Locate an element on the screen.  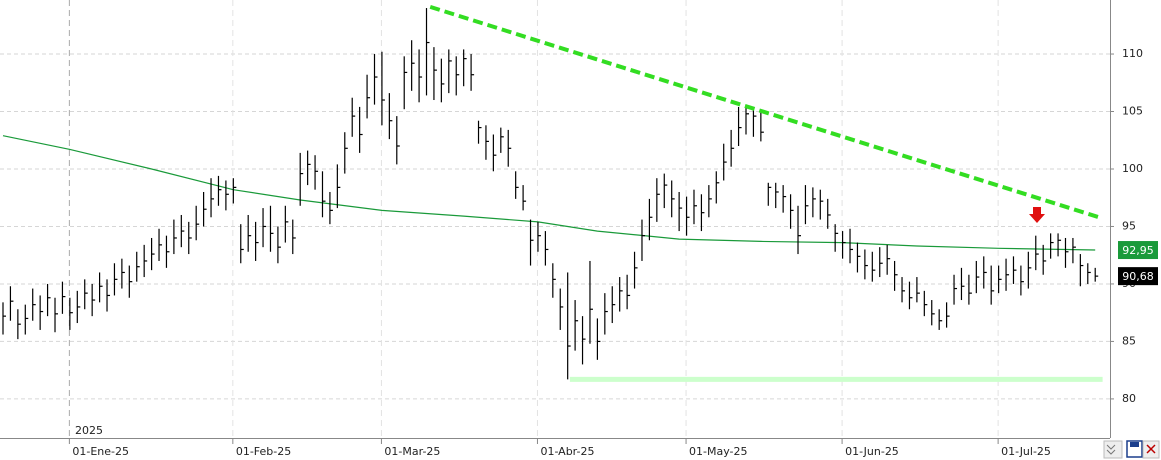
price-label: 90,68 is located at coordinates (1138, 276).